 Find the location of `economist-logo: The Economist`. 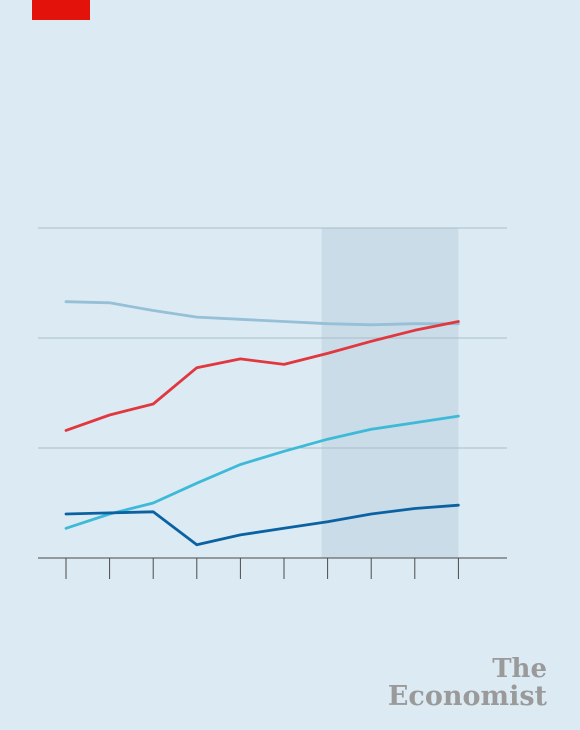

economist-logo: The Economist is located at coordinates (467, 683).